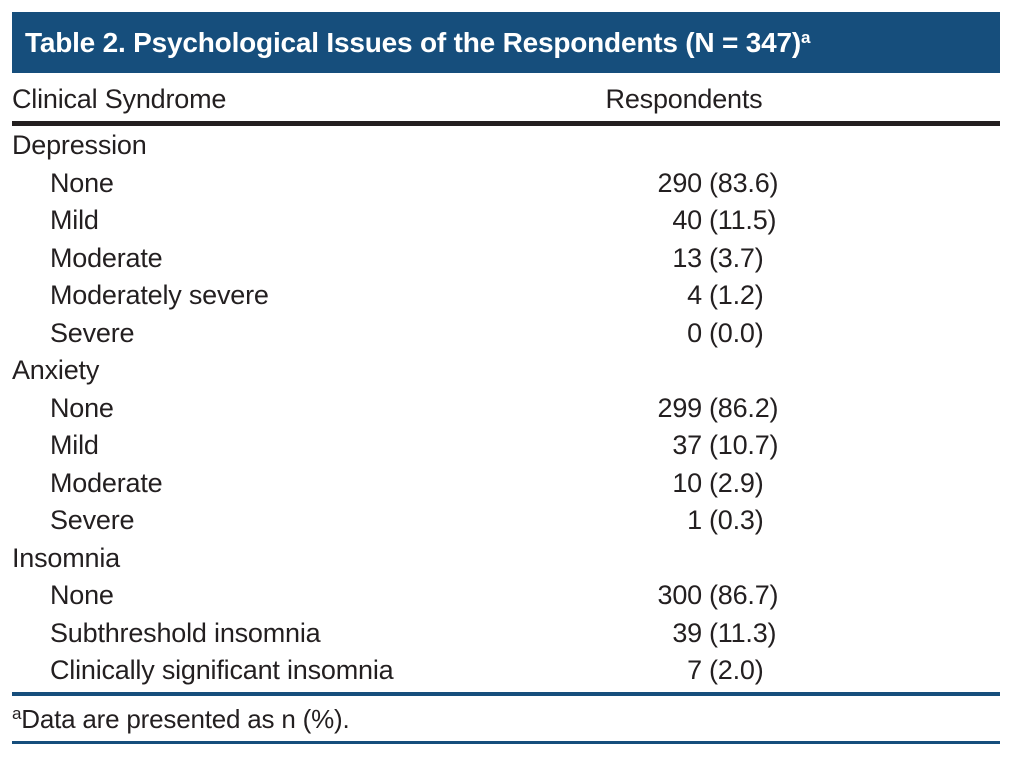  I want to click on group-header-row: Depression, so click(506, 146).